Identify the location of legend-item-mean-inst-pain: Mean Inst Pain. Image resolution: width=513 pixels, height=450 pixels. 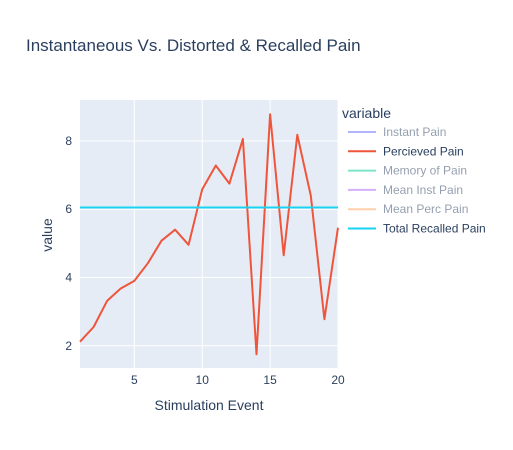
(405, 190).